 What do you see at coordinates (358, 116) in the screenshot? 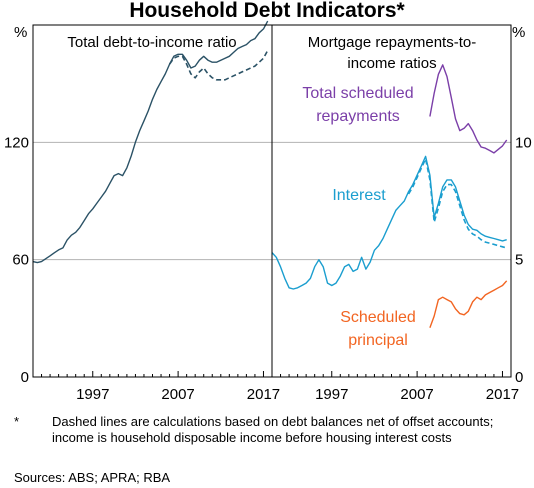
I see `total-scheduled-repayments-label-line-2: repayments` at bounding box center [358, 116].